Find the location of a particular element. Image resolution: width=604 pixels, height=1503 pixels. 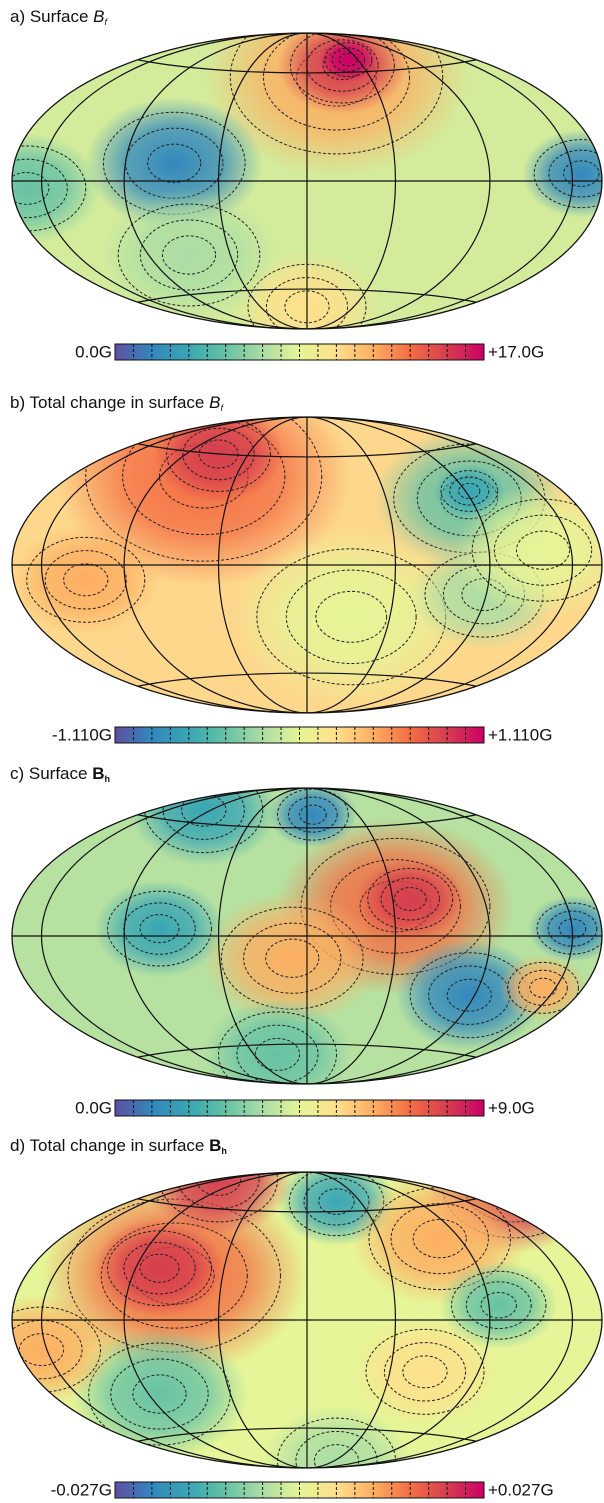

panel-title: c) Surface Bh is located at coordinates (60, 774).